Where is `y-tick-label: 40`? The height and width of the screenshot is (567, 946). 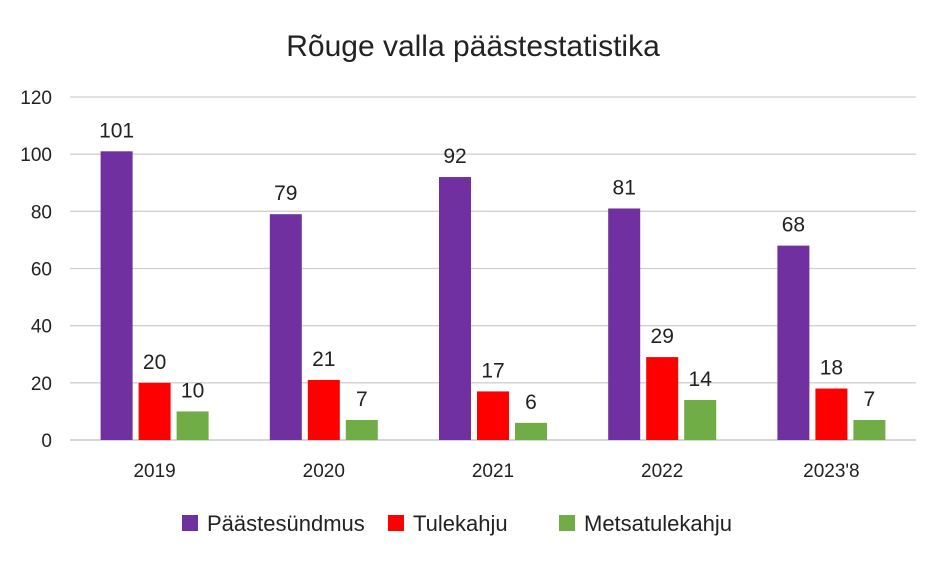 y-tick-label: 40 is located at coordinates (41, 327).